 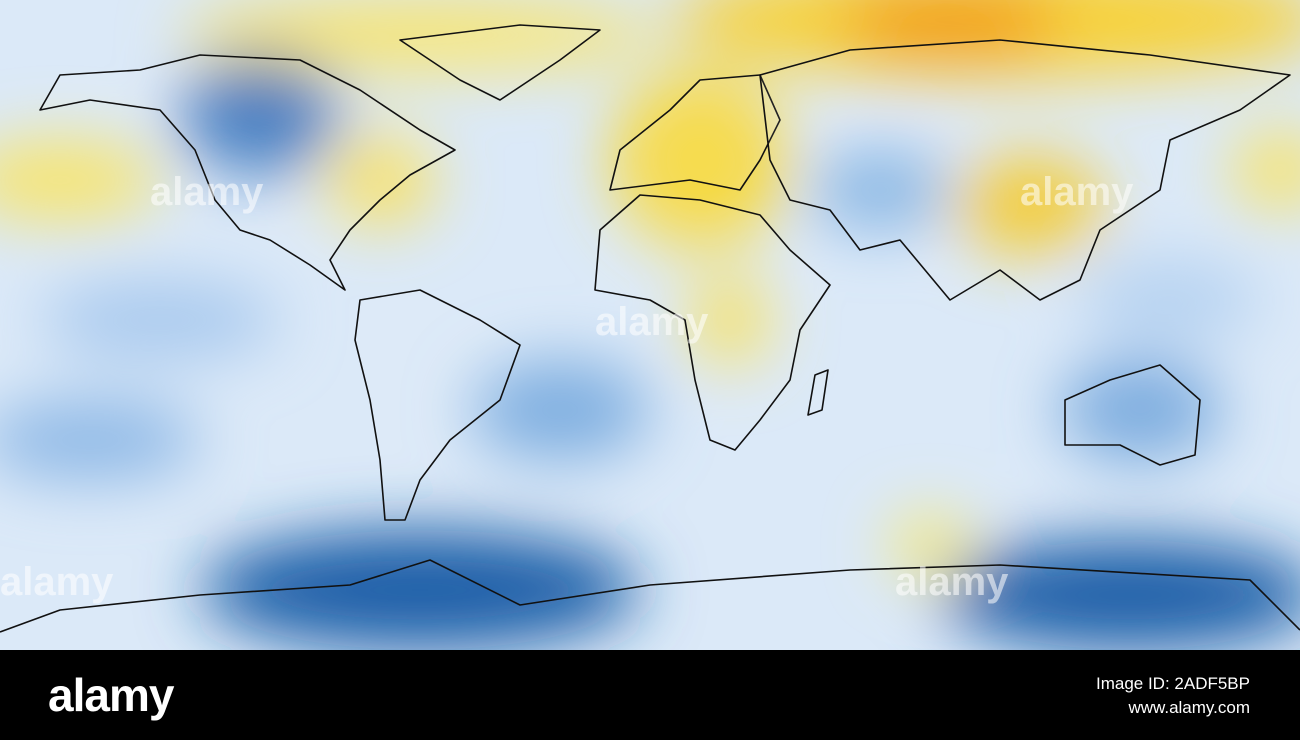 What do you see at coordinates (1189, 707) in the screenshot?
I see `site-url: www.alamy.com` at bounding box center [1189, 707].